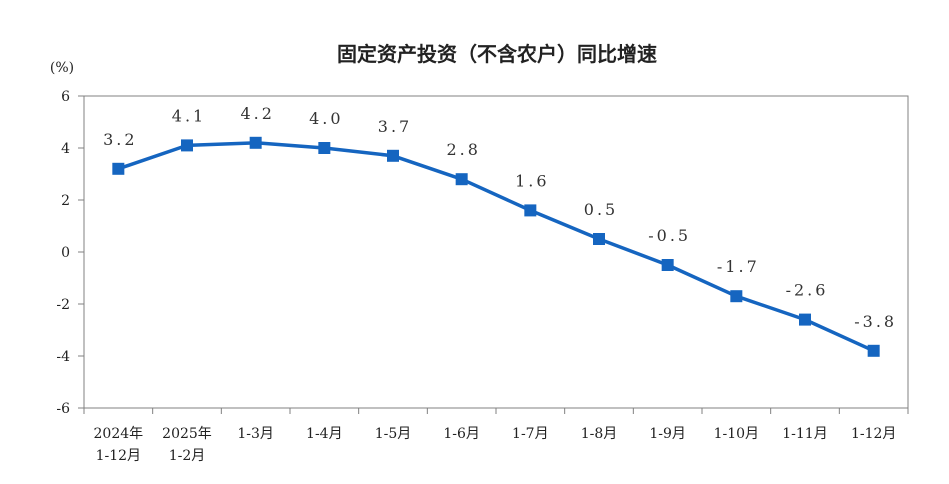 This screenshot has height=484, width=949. Describe the element at coordinates (63, 305) in the screenshot. I see `y-tick-label: -2` at that location.